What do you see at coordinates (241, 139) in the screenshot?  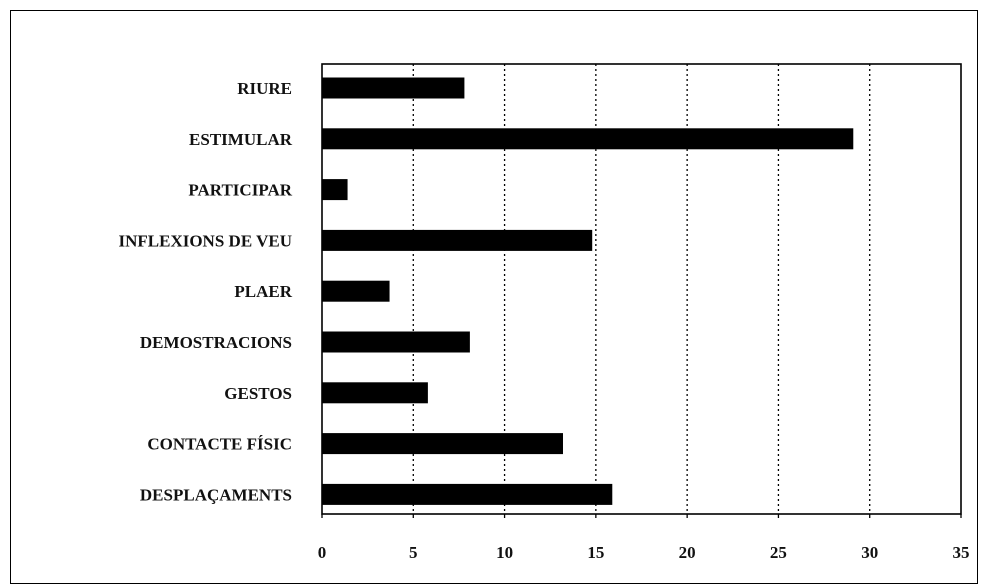 I see `category-label: ESTIMULAR` at bounding box center [241, 139].